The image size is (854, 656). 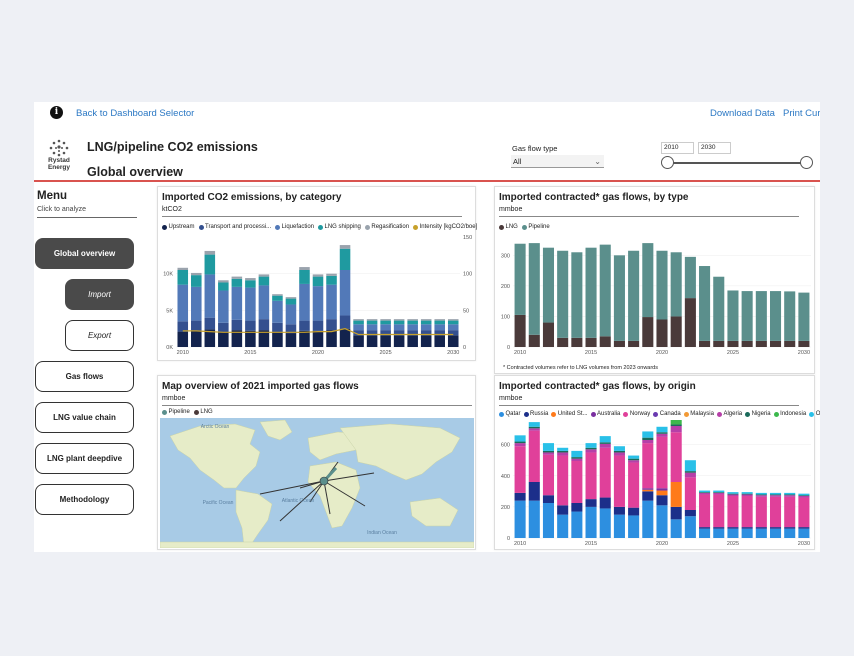 What do you see at coordinates (56, 112) in the screenshot?
I see `info-icon: i` at bounding box center [56, 112].